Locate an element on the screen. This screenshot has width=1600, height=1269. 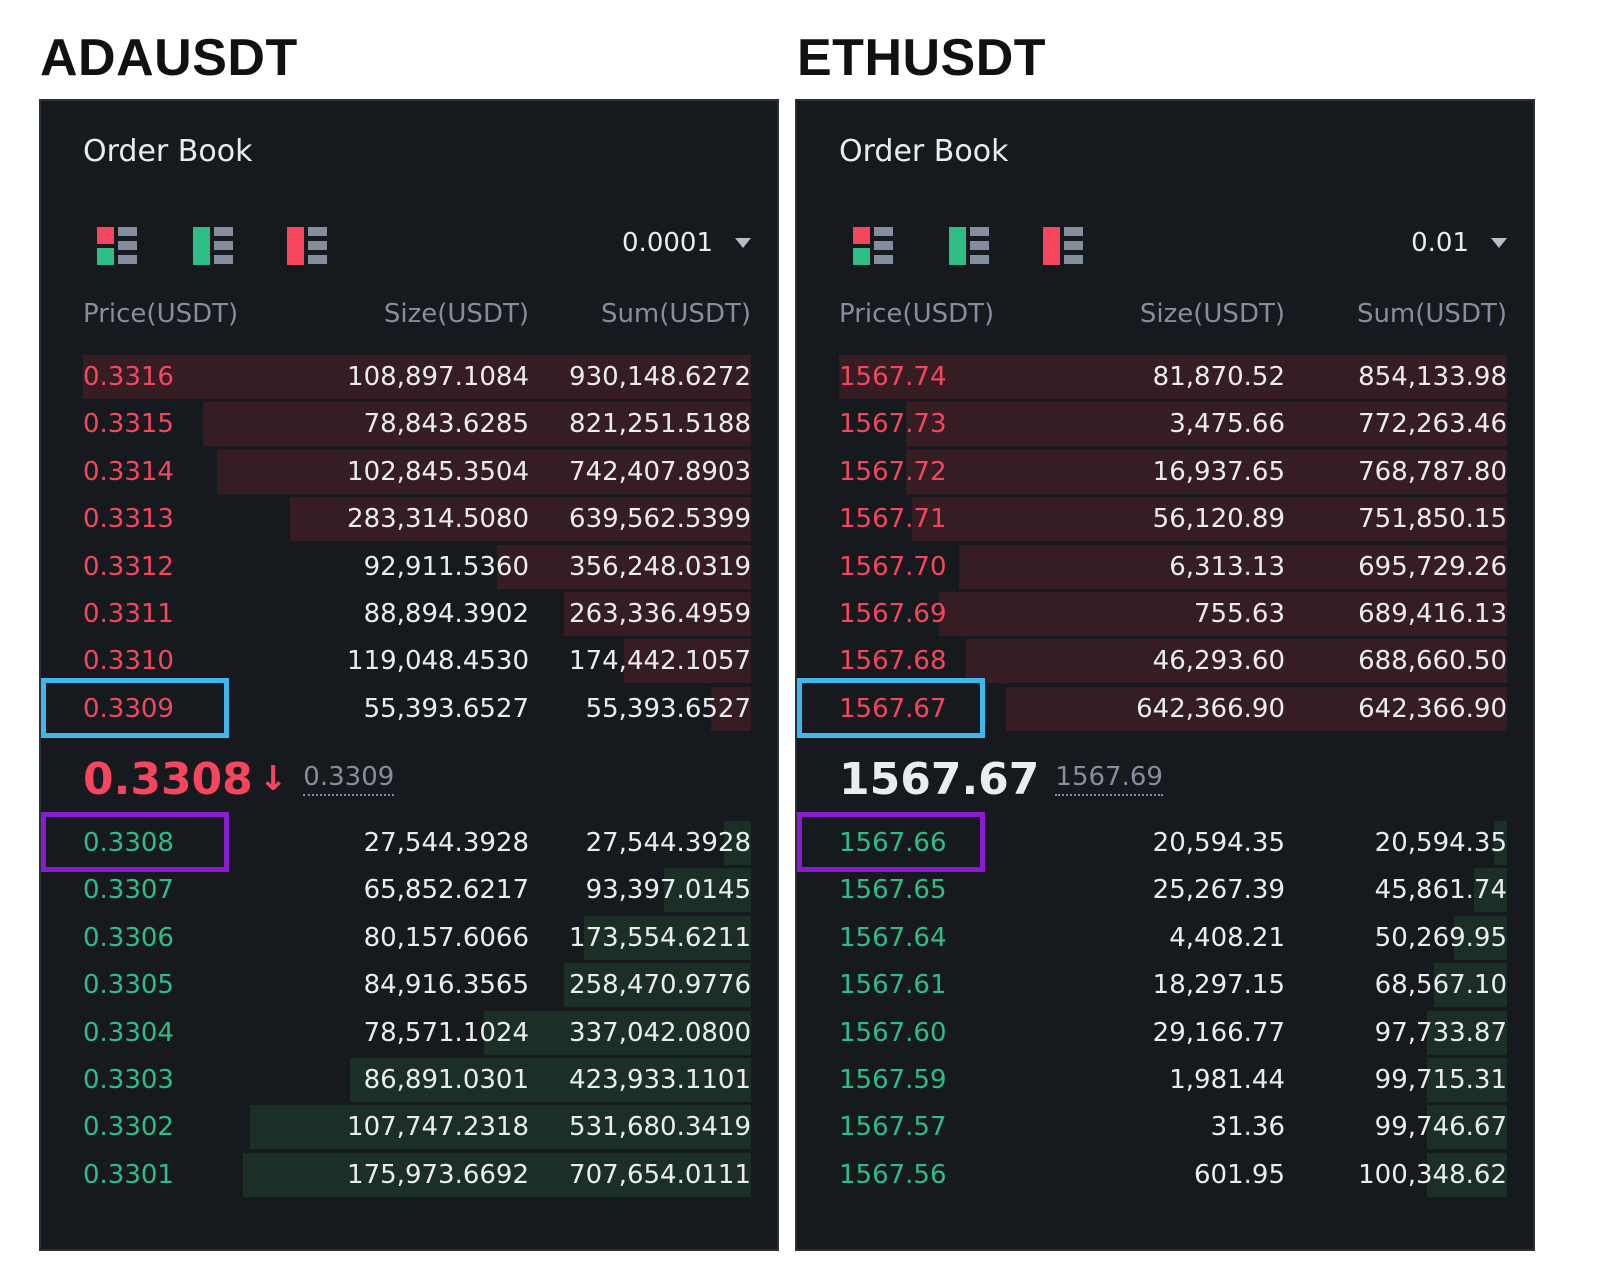
bid-row: 1567.56 601.95 100,348.62 is located at coordinates (1173, 1175).